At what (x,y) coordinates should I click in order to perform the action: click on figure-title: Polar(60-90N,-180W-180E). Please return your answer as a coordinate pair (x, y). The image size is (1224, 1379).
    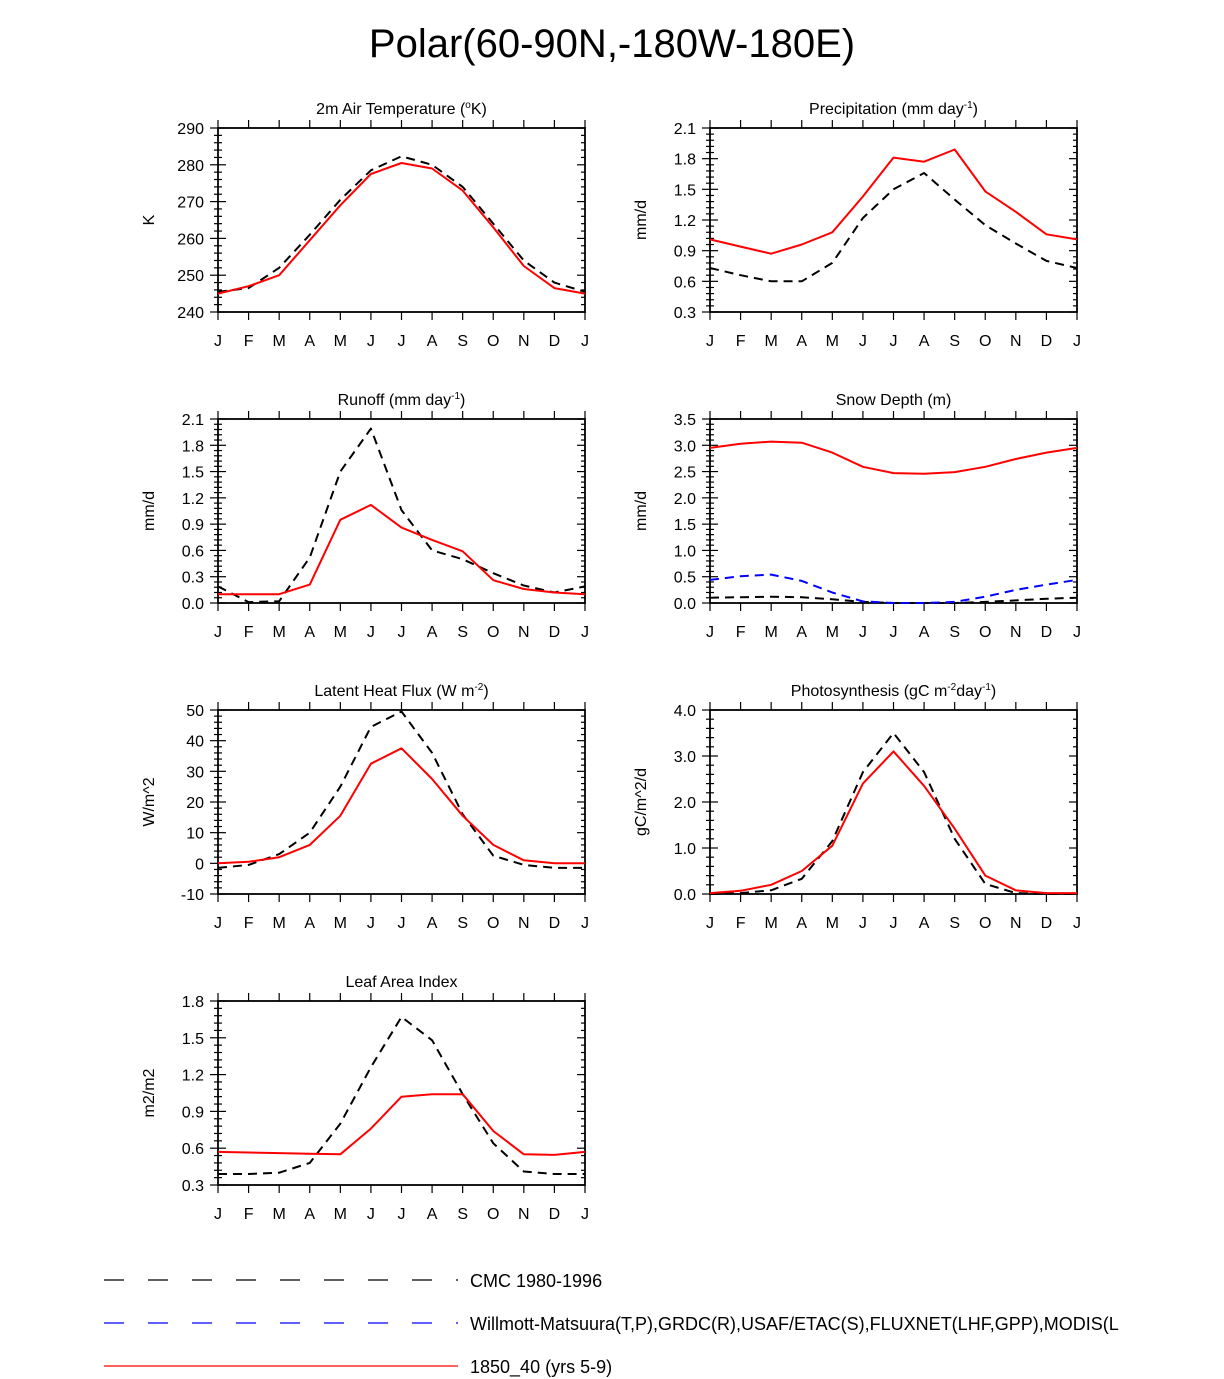
    Looking at the image, I should click on (612, 44).